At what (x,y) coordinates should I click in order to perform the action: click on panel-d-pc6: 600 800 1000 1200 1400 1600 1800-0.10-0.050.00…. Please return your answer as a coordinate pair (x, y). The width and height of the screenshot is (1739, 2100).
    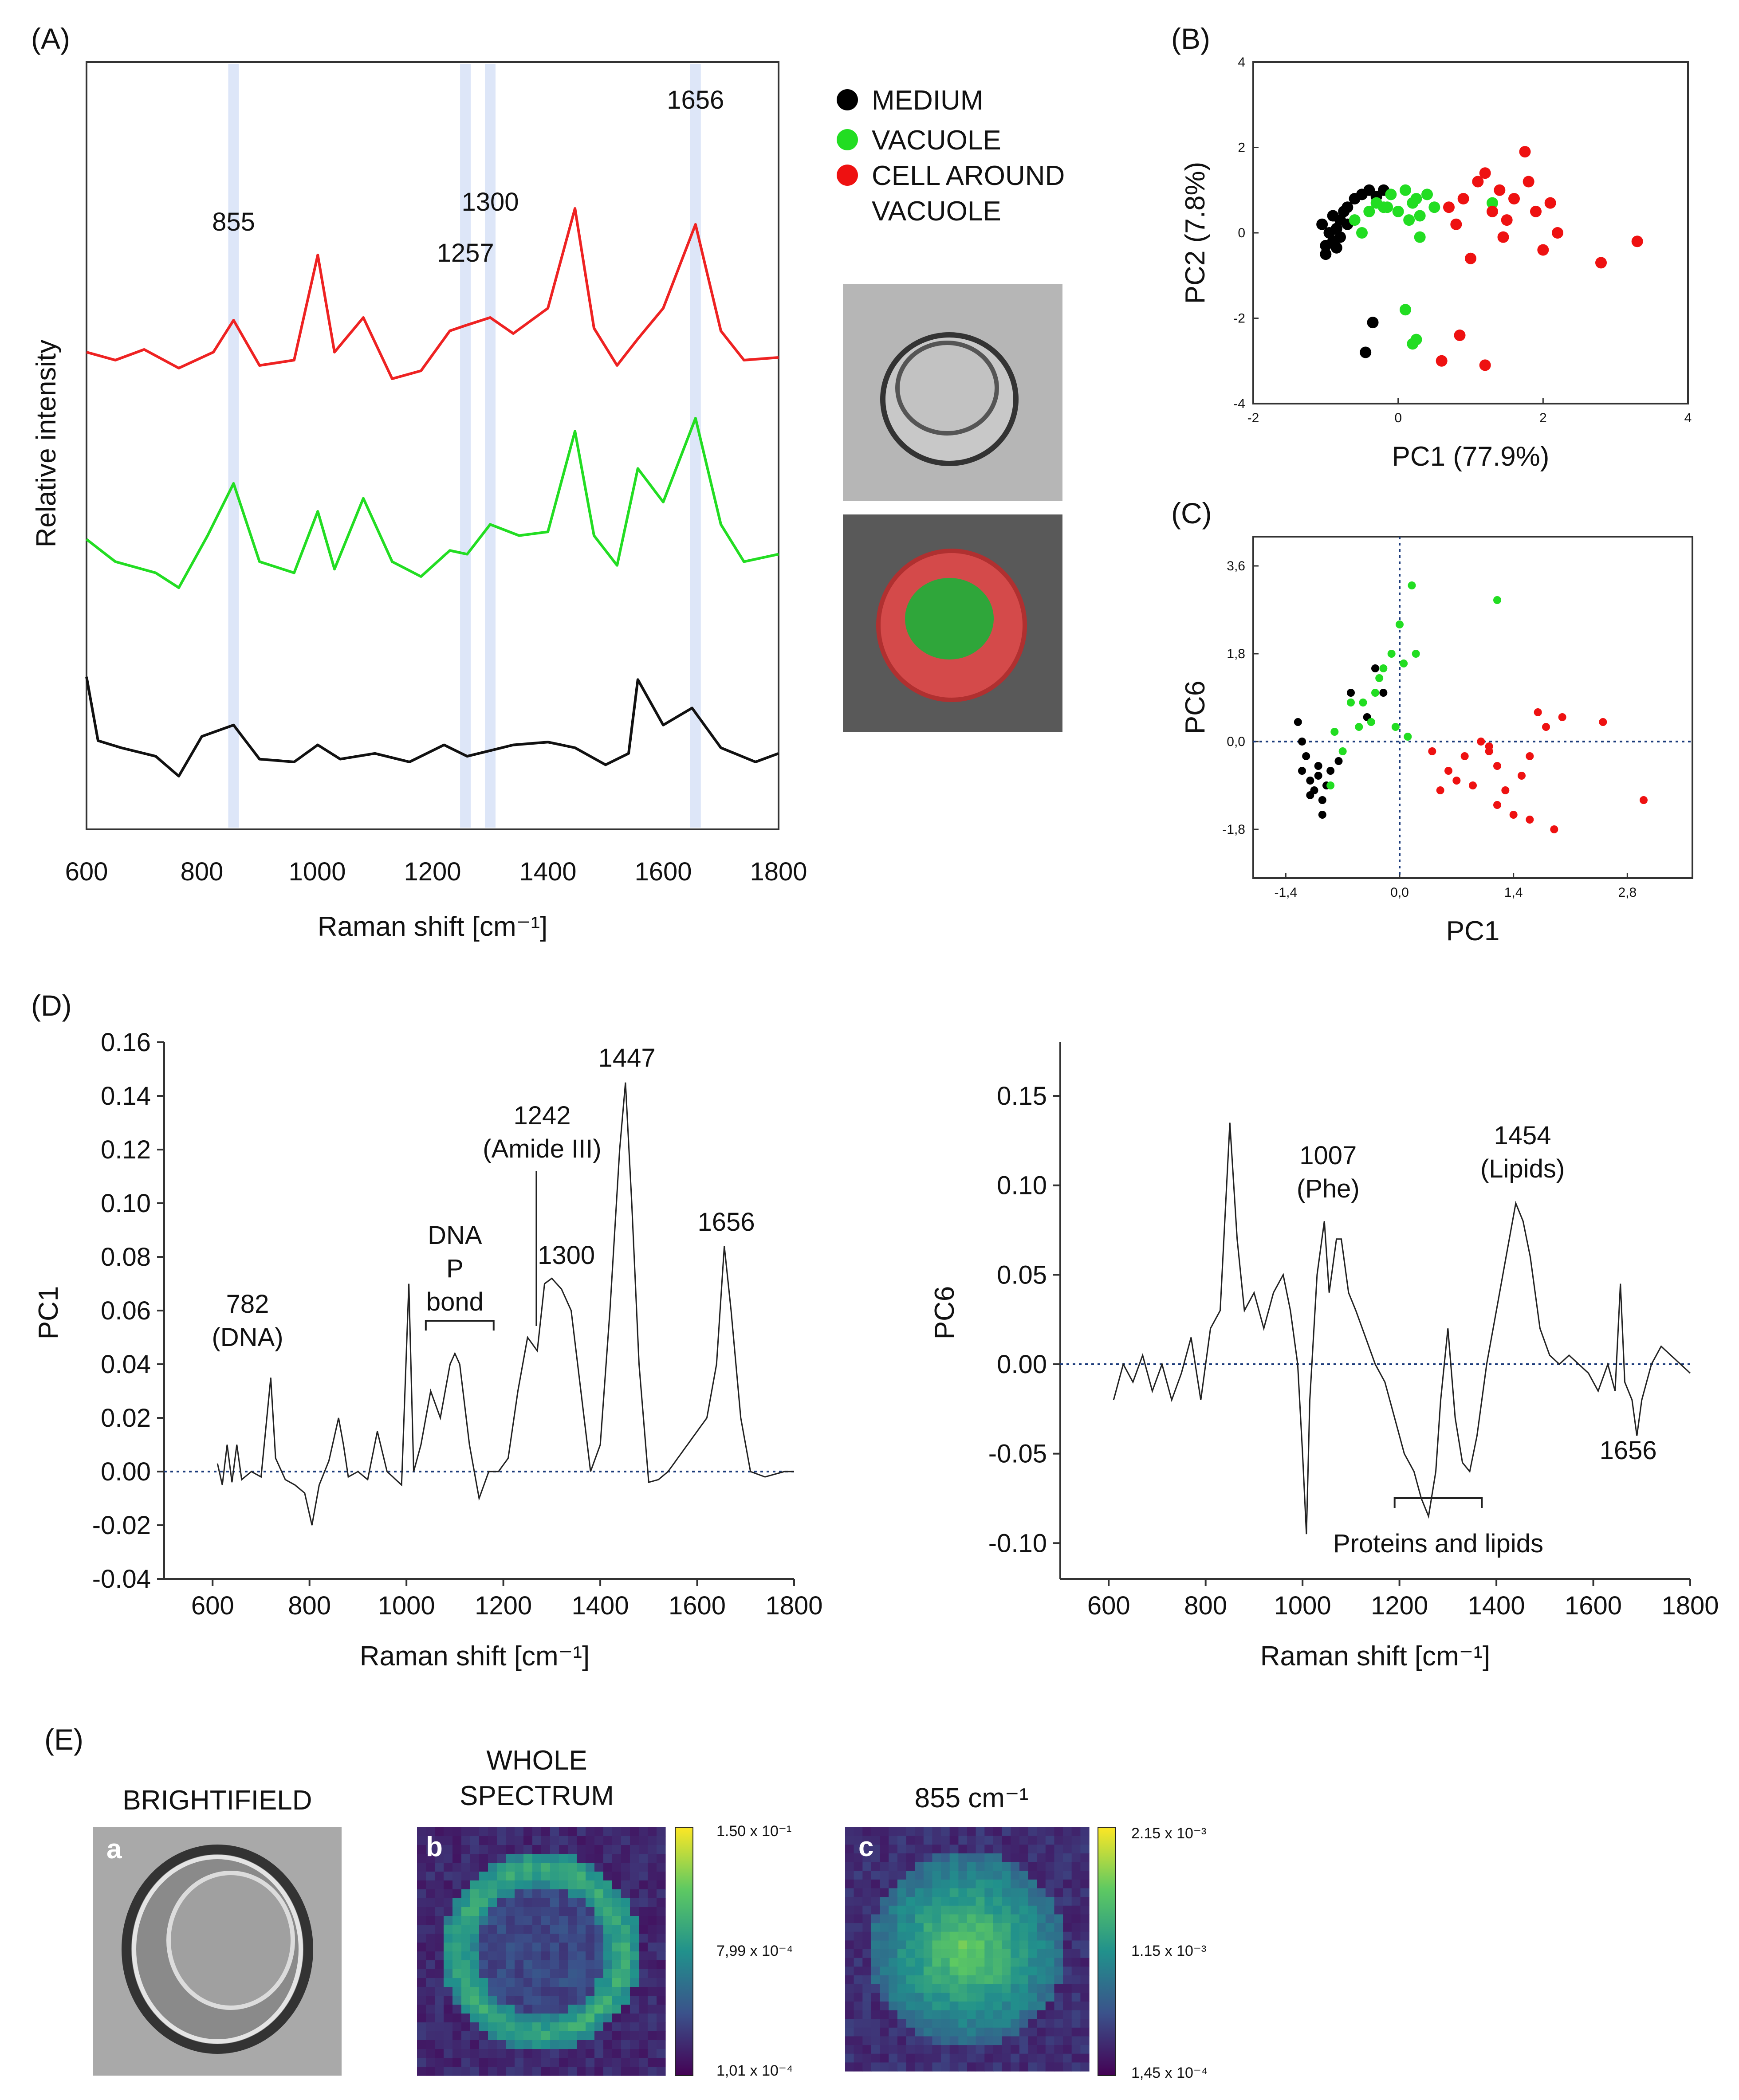
    Looking at the image, I should click on (1324, 1357).